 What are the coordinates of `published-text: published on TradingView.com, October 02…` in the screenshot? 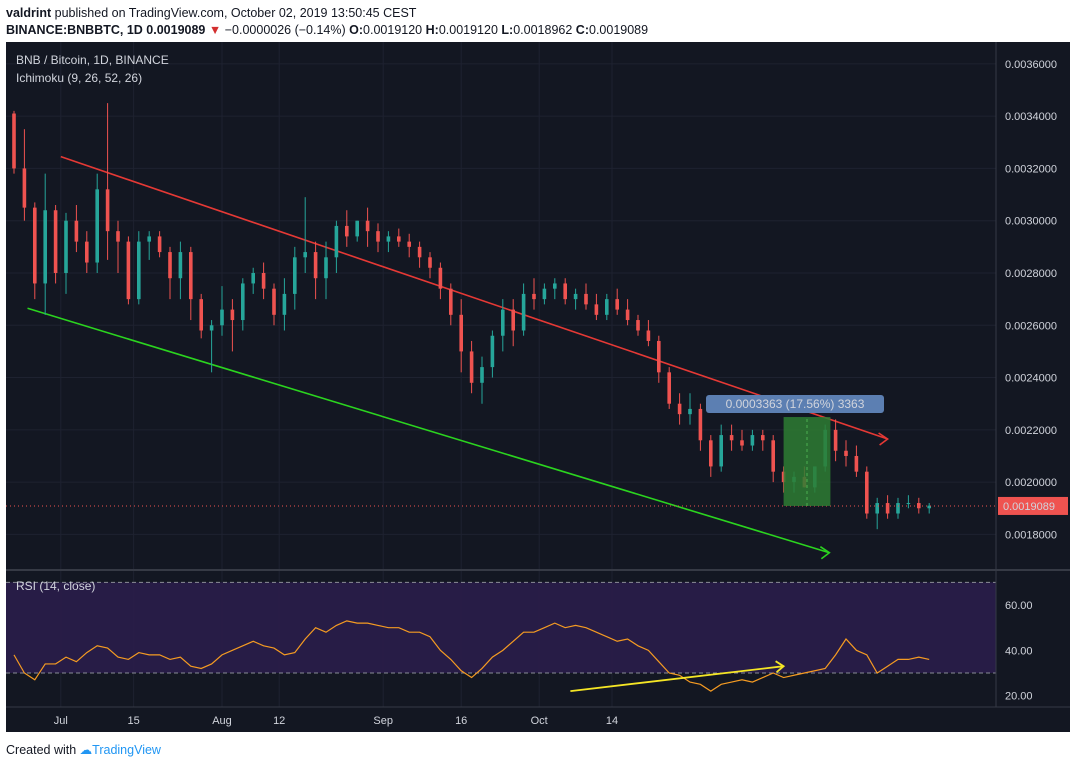 It's located at (235, 13).